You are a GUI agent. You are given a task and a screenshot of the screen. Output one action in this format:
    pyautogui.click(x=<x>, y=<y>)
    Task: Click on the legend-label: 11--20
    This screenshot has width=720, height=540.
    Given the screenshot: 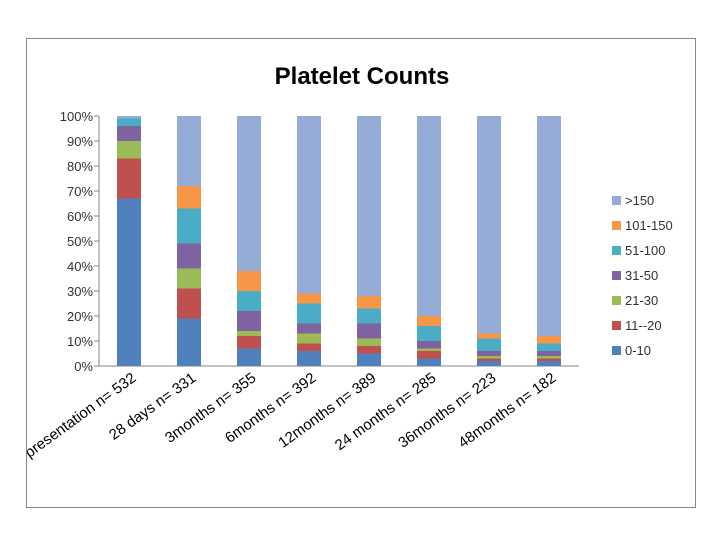 What is the action you would take?
    pyautogui.click(x=643, y=325)
    